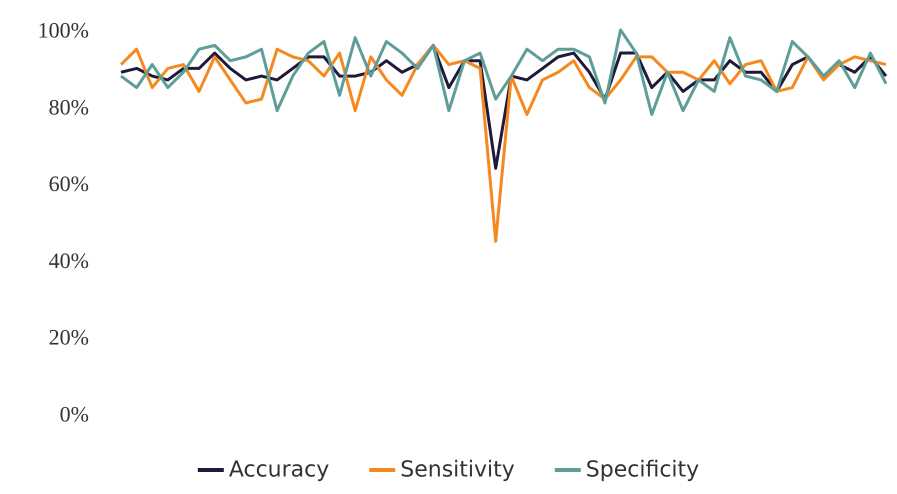 The height and width of the screenshot is (494, 897). I want to click on legend-label: Sensitivity, so click(457, 470).